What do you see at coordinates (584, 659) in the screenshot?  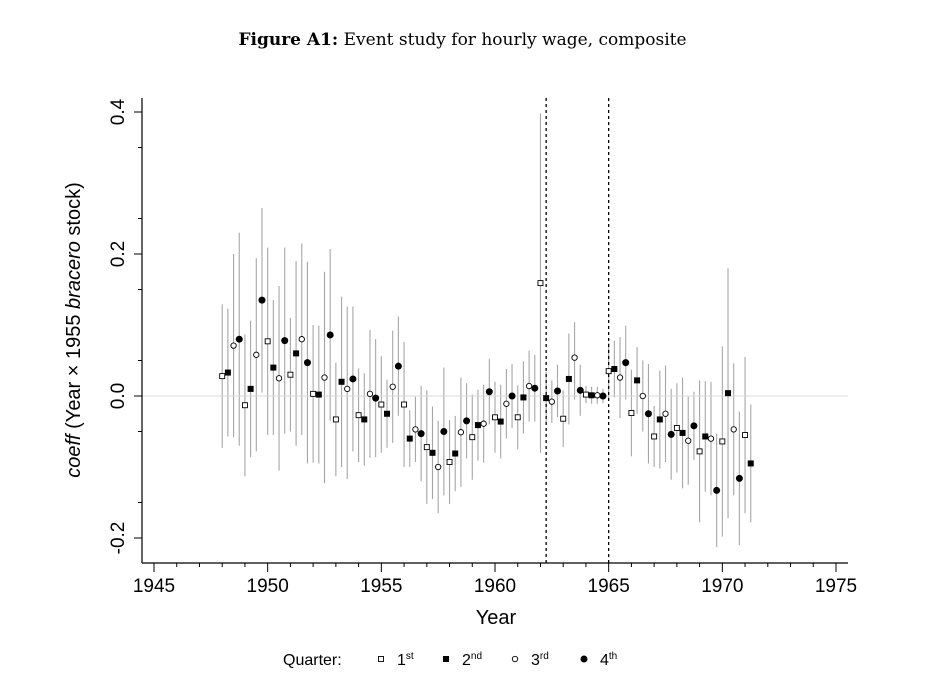 I see `legend-marker-q4` at bounding box center [584, 659].